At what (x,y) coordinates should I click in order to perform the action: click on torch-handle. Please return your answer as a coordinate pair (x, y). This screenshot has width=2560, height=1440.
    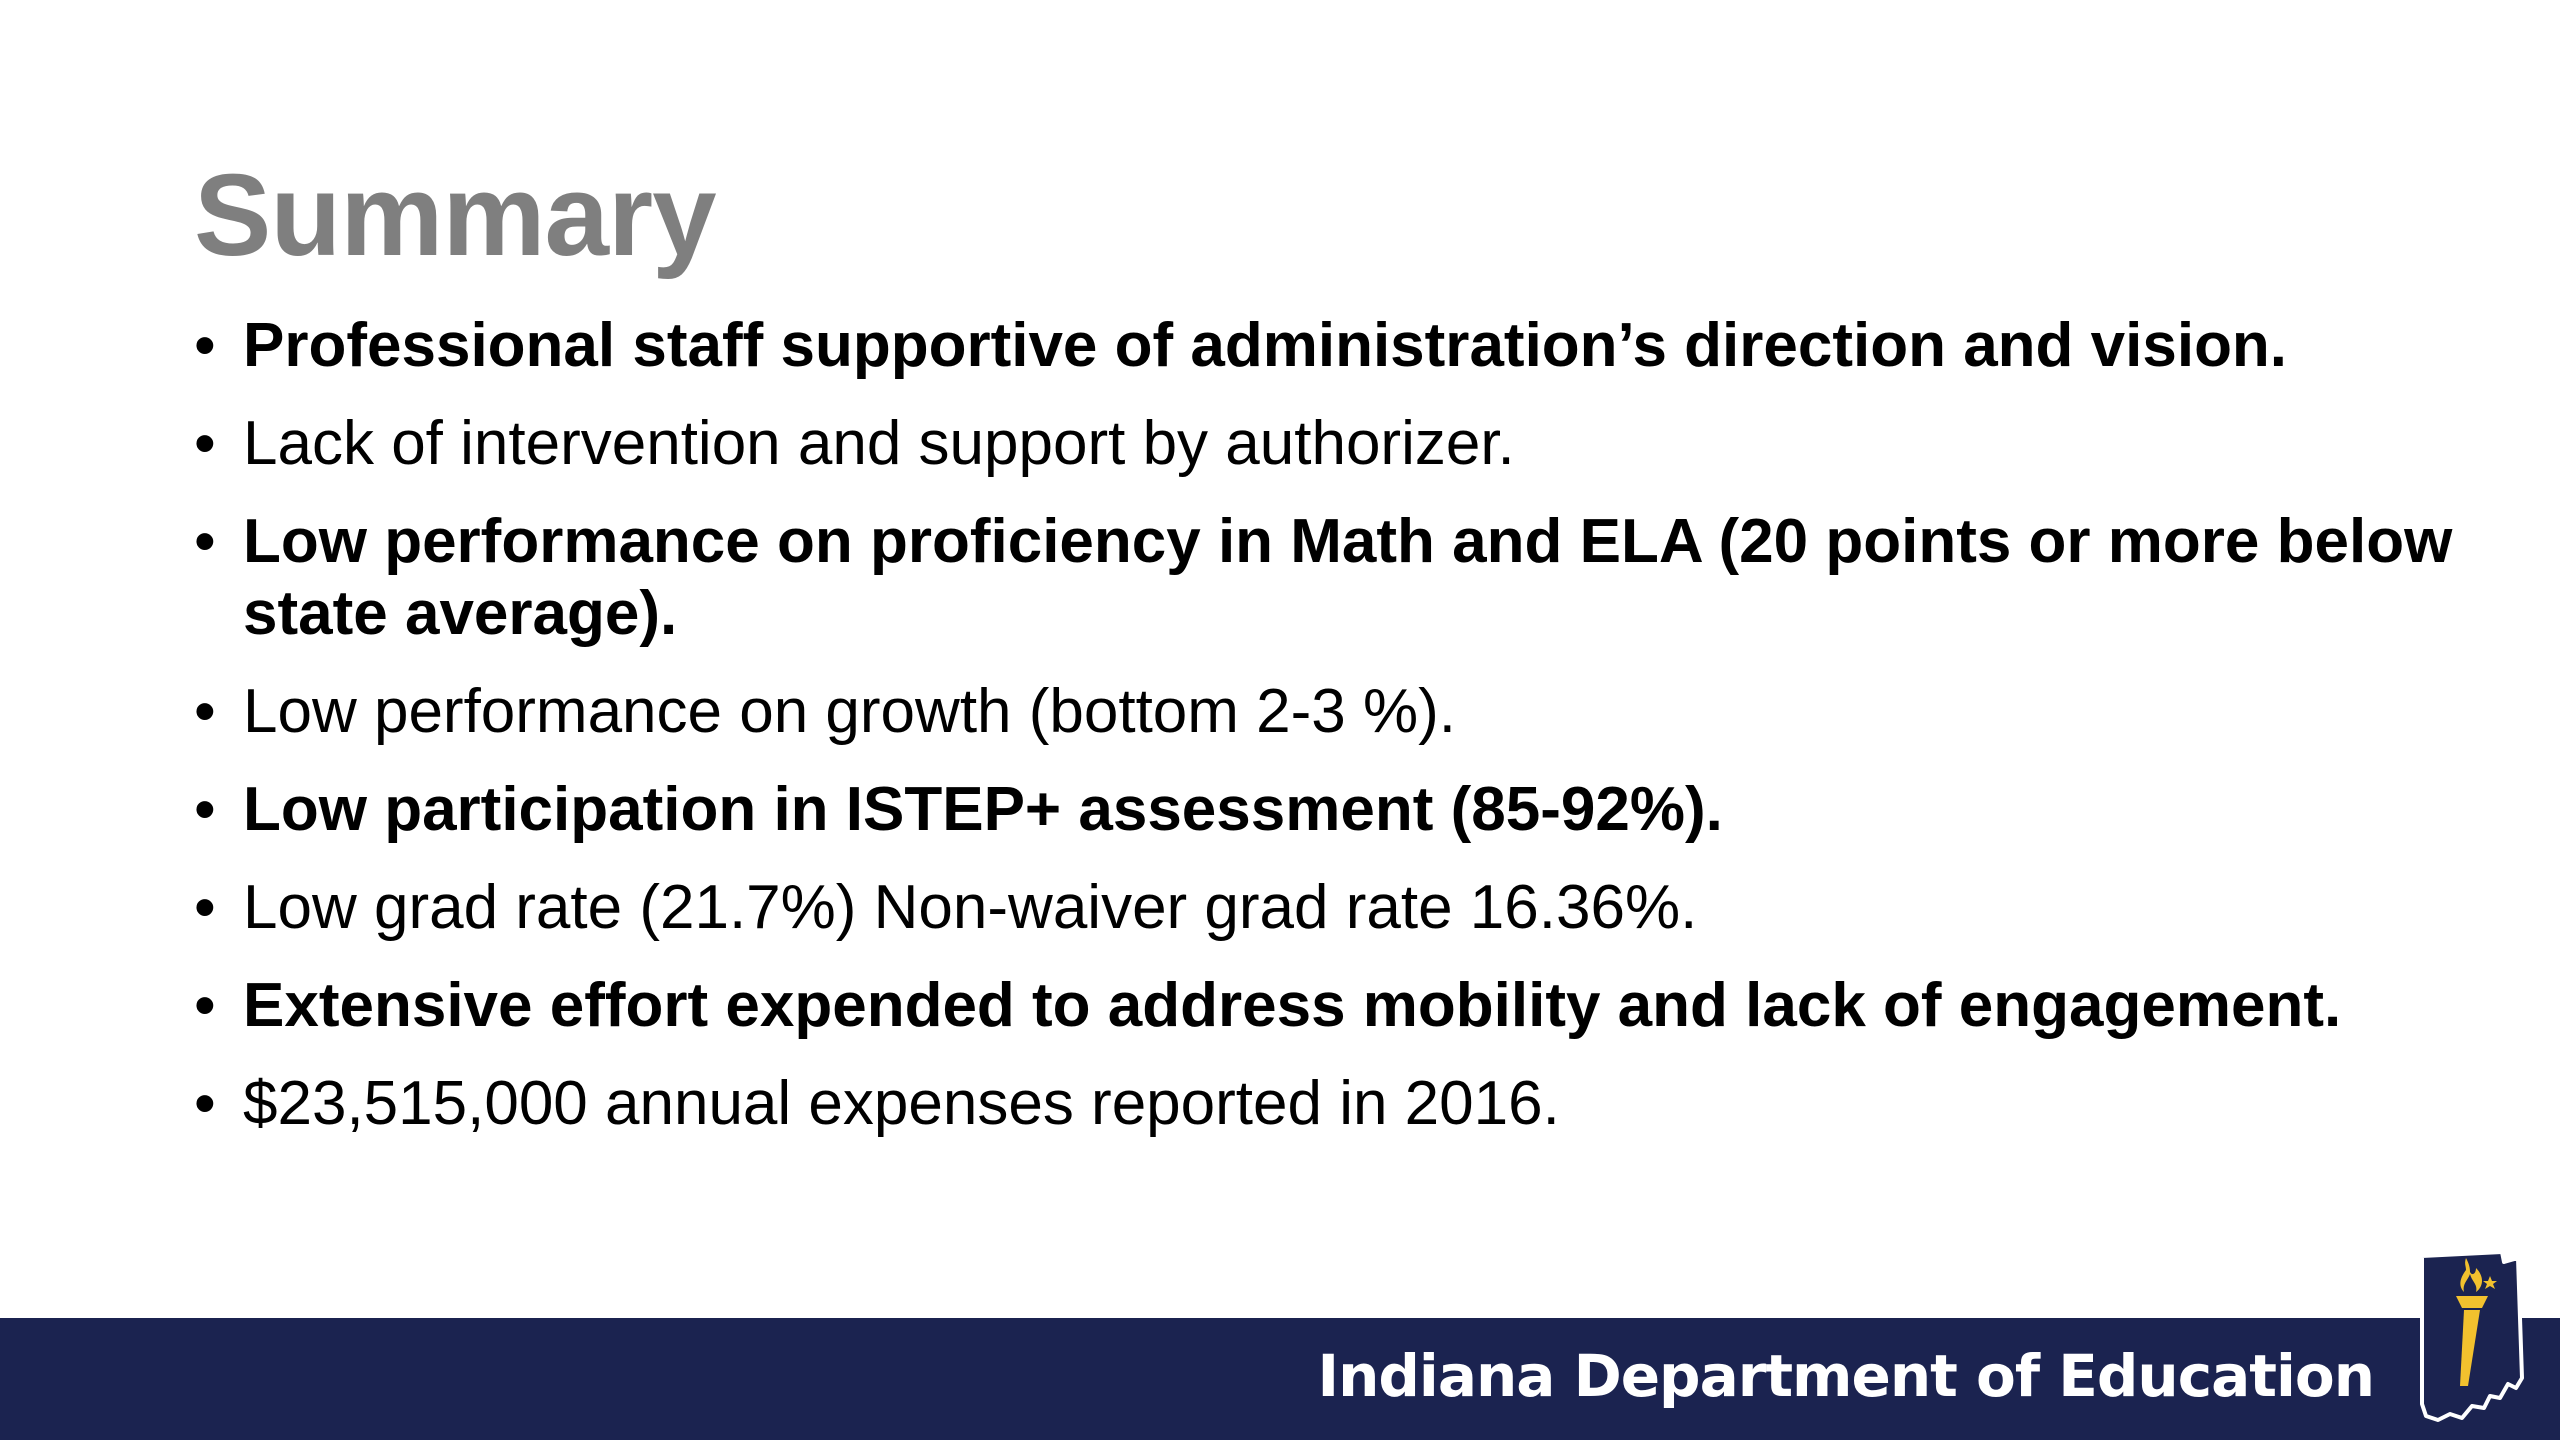
    Looking at the image, I should click on (2470, 1348).